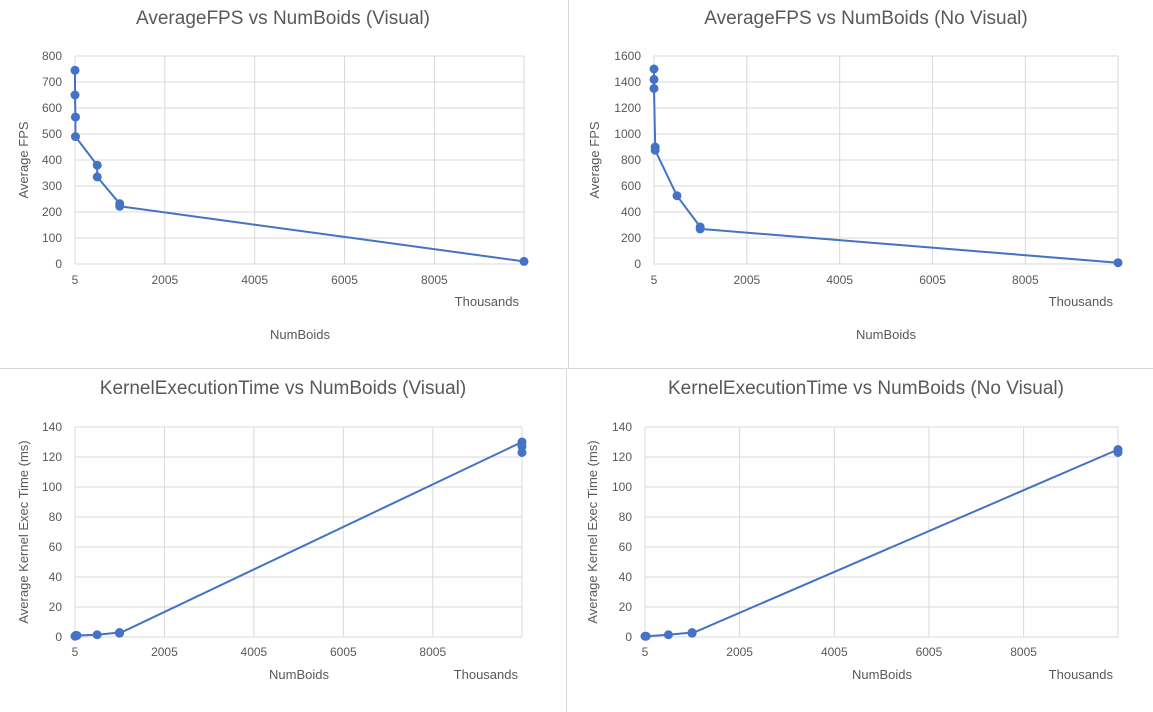 The height and width of the screenshot is (712, 1153). Describe the element at coordinates (52, 56) in the screenshot. I see `chart1-y-tick-label: 800` at that location.